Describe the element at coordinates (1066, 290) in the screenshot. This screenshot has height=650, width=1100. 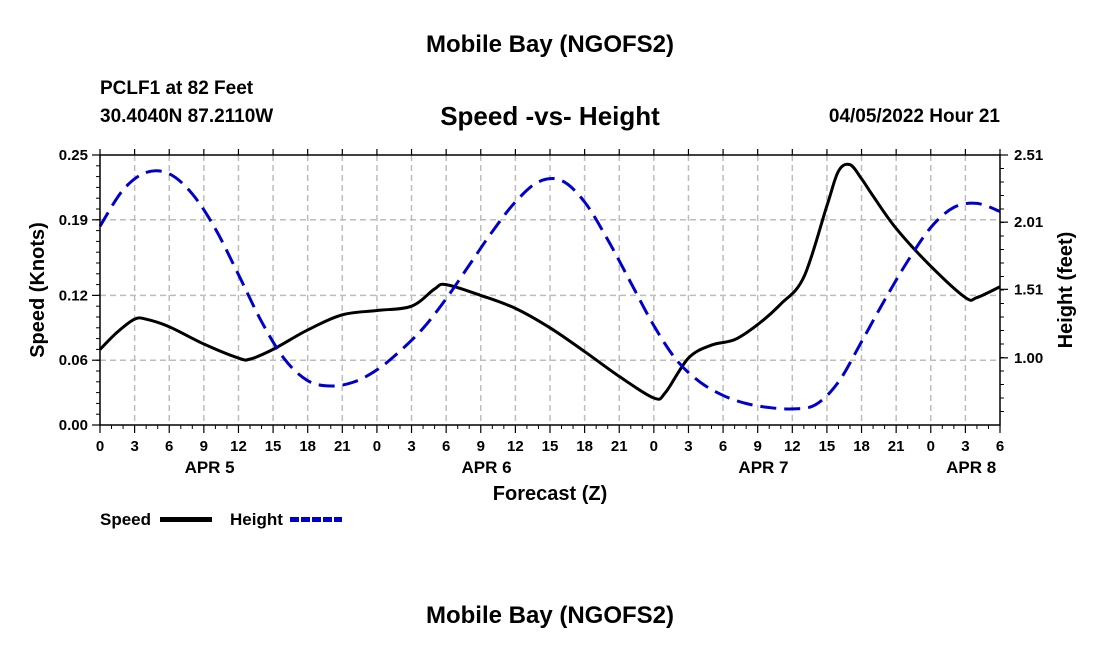
I see `y2-axis-title: Height (feet)` at that location.